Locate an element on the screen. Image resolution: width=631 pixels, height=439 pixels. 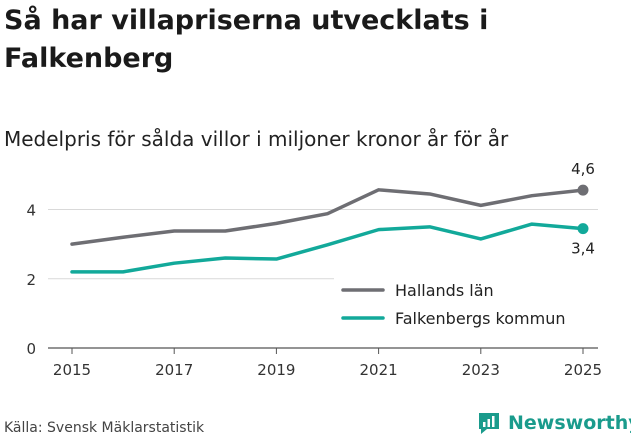
x-tick-label: 2017 is located at coordinates (174, 370).